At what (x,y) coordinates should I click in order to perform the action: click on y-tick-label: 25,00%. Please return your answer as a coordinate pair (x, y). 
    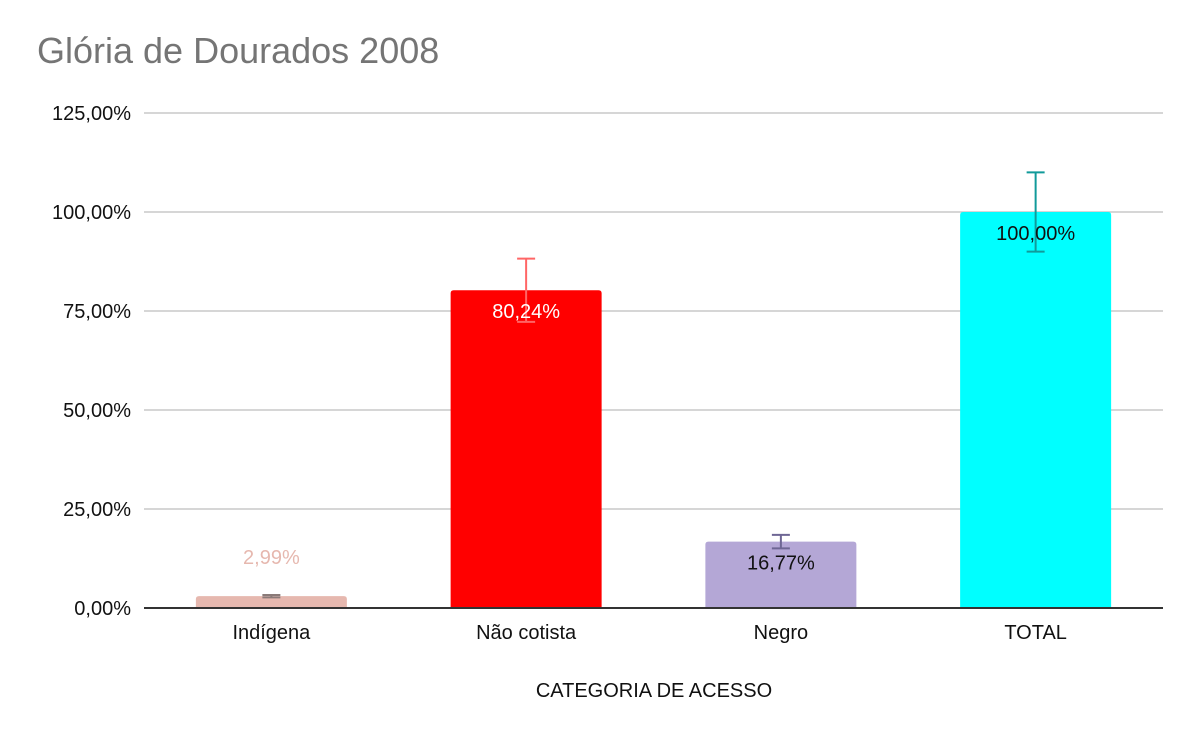
    Looking at the image, I should click on (97, 510).